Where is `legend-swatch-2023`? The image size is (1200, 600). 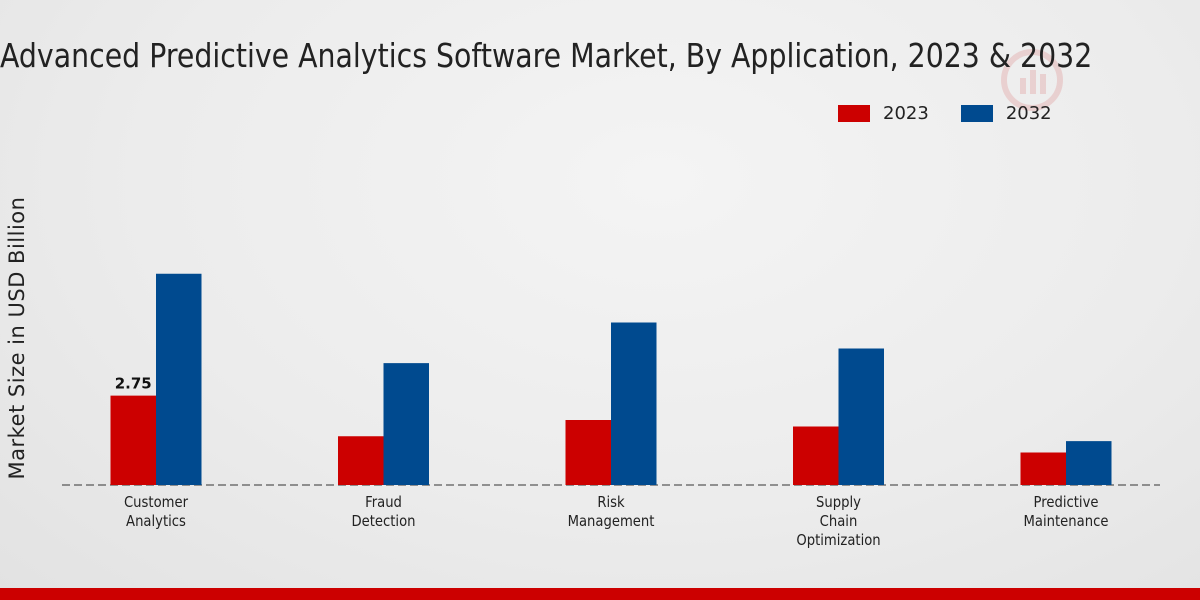 legend-swatch-2023 is located at coordinates (854, 113).